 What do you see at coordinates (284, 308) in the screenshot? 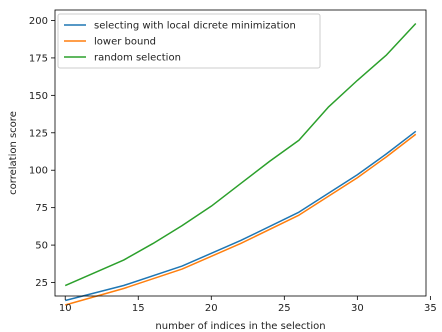
I see `x-tick-label: 25` at bounding box center [284, 308].